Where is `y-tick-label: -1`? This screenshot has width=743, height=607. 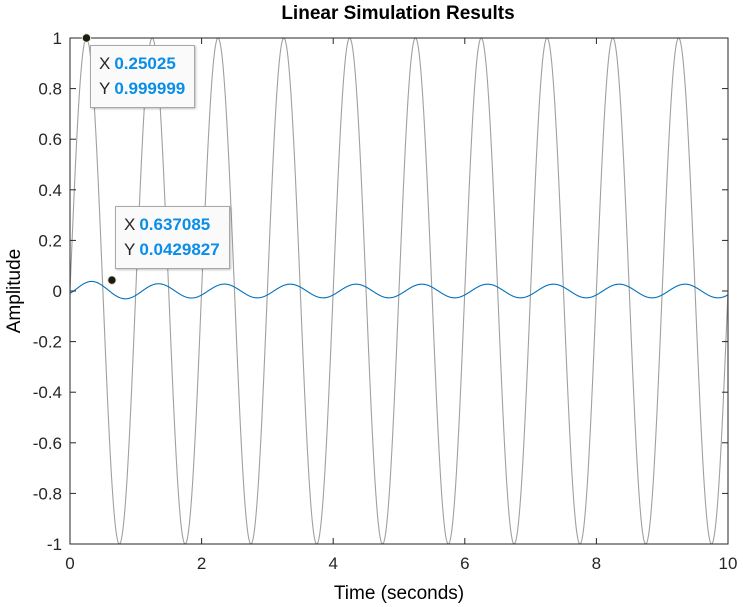 y-tick-label: -1 is located at coordinates (54, 544).